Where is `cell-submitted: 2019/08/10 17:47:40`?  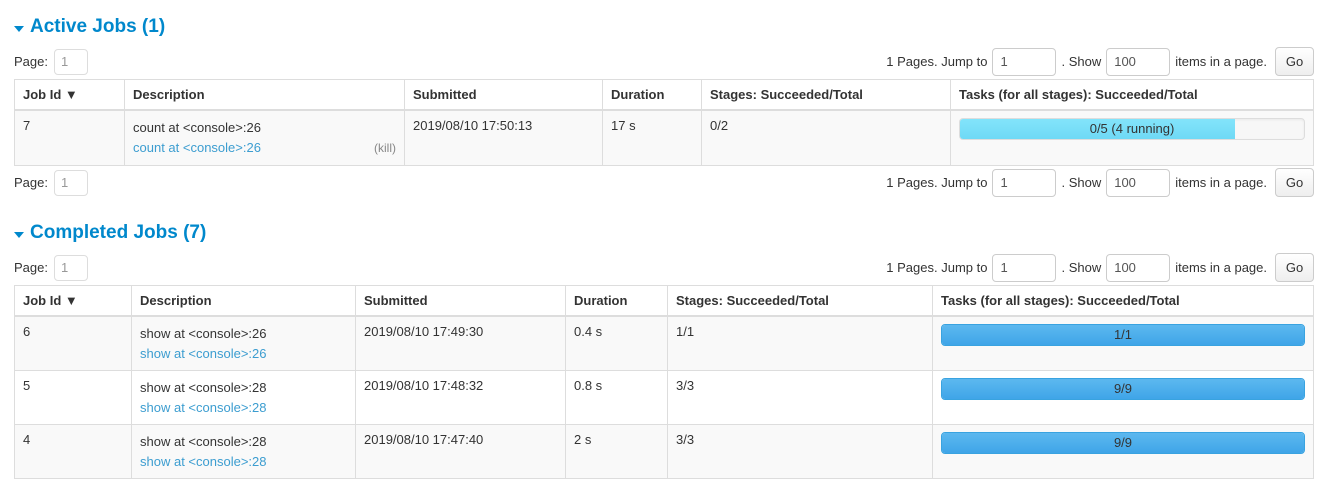
cell-submitted: 2019/08/10 17:47:40 is located at coordinates (460, 451).